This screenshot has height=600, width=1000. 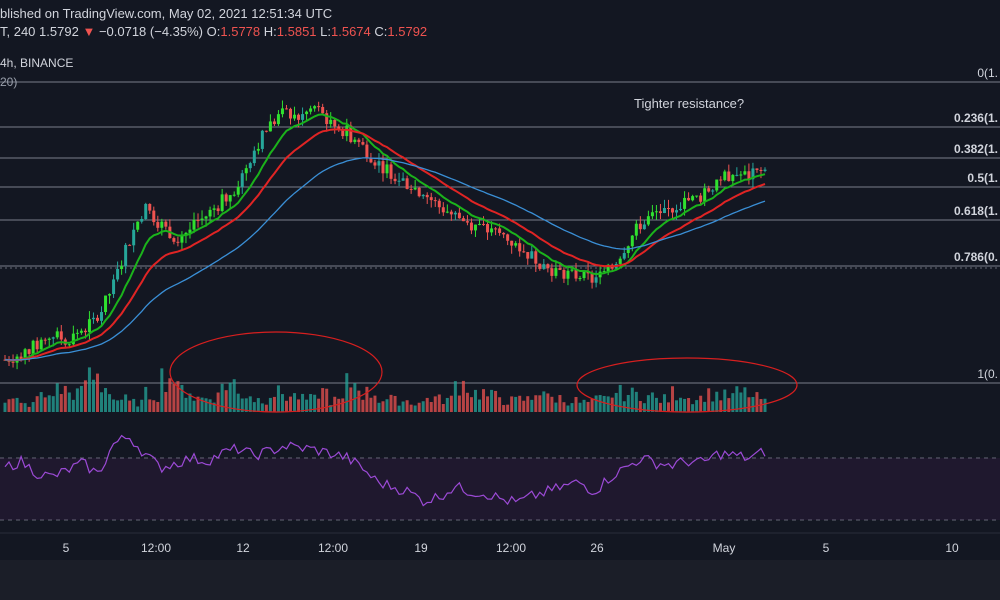 What do you see at coordinates (421, 548) in the screenshot?
I see `x-tick-label: 19` at bounding box center [421, 548].